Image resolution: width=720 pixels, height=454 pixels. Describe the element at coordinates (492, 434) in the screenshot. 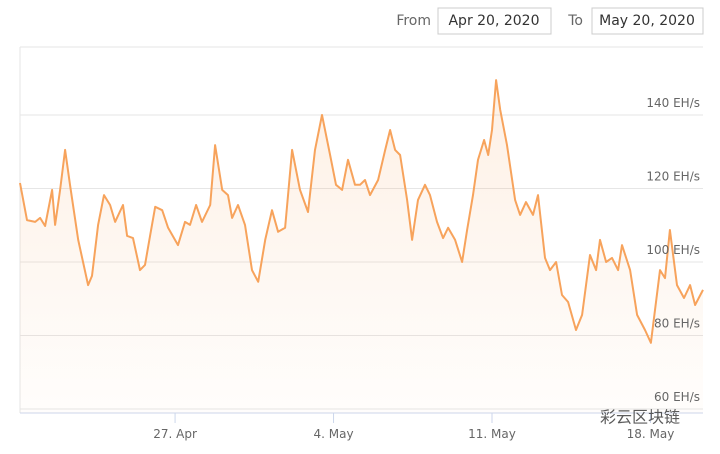

I see `x-tick-label: 11. May` at that location.